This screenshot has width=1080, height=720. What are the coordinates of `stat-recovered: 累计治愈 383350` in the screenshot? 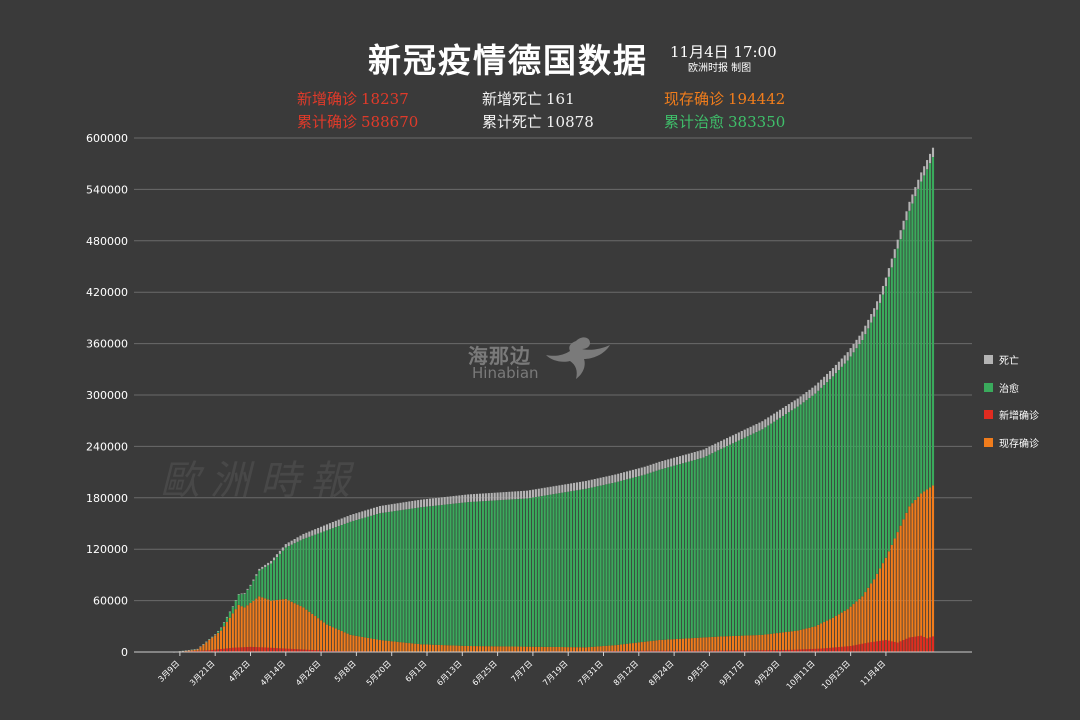 It's located at (724, 121).